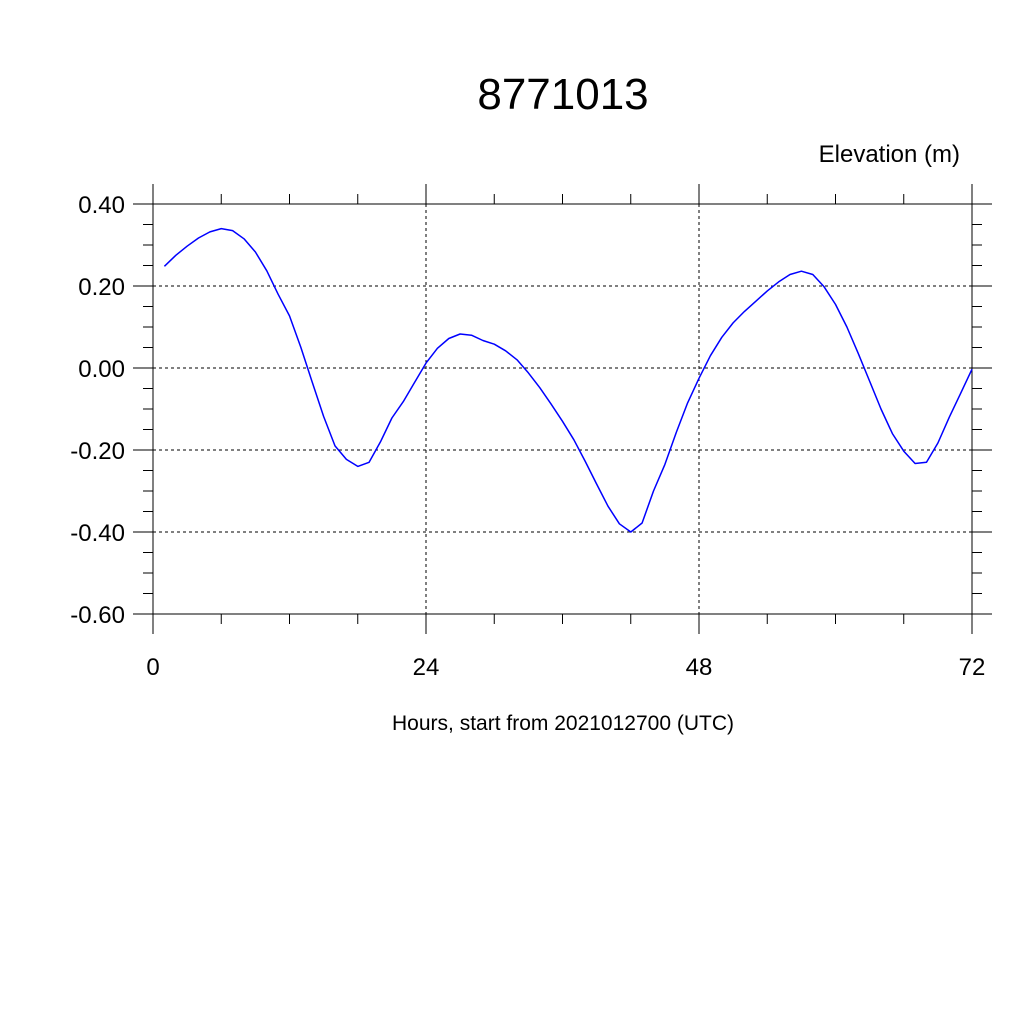 The image size is (1024, 1024). What do you see at coordinates (101, 369) in the screenshot?
I see `y-tick-label: 0.00` at bounding box center [101, 369].